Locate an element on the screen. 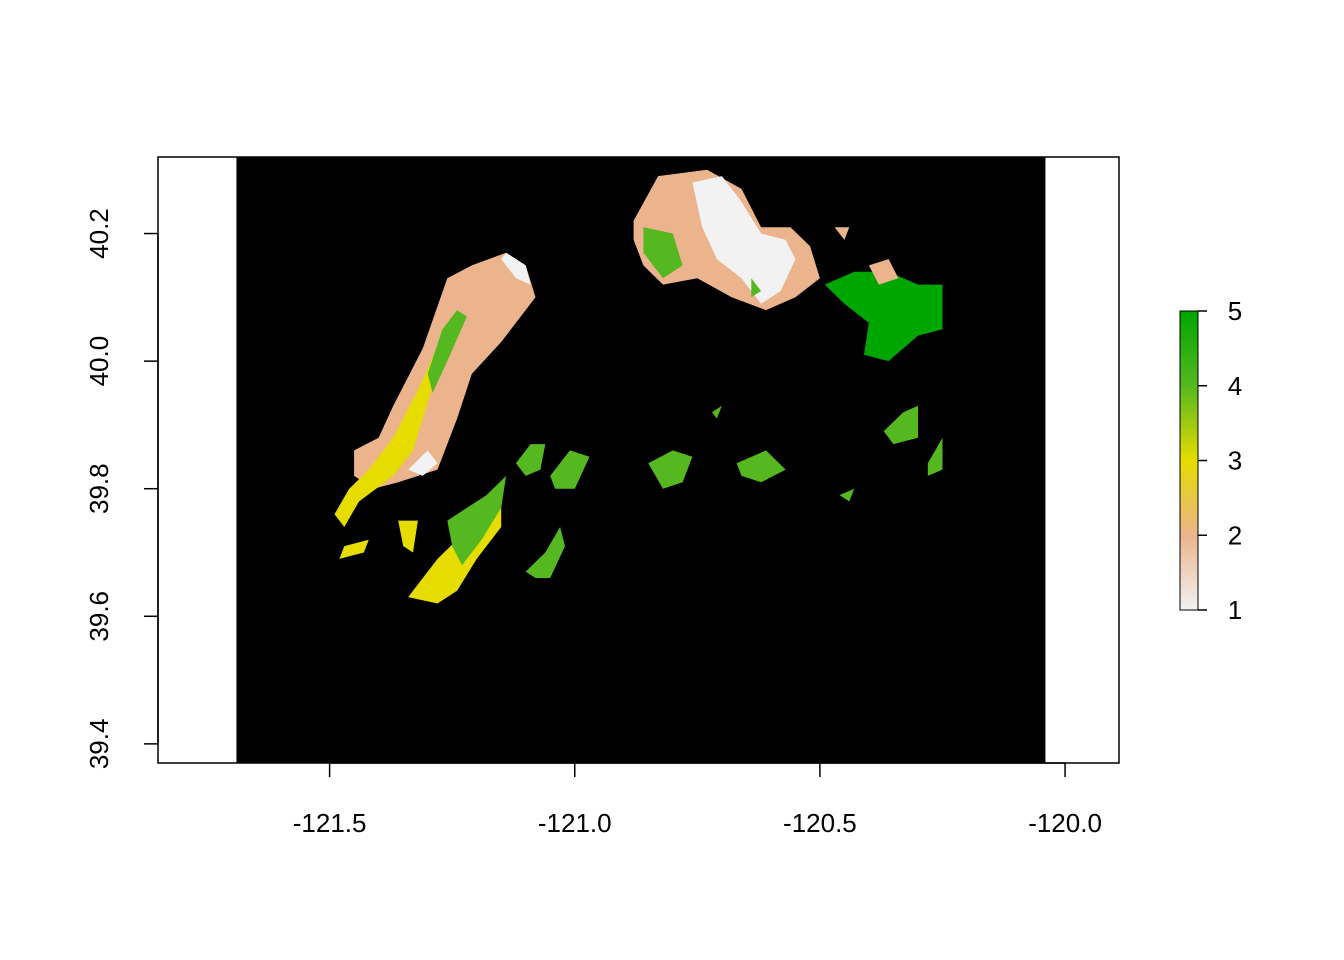  legend-tick-label: 2 is located at coordinates (1235, 535).